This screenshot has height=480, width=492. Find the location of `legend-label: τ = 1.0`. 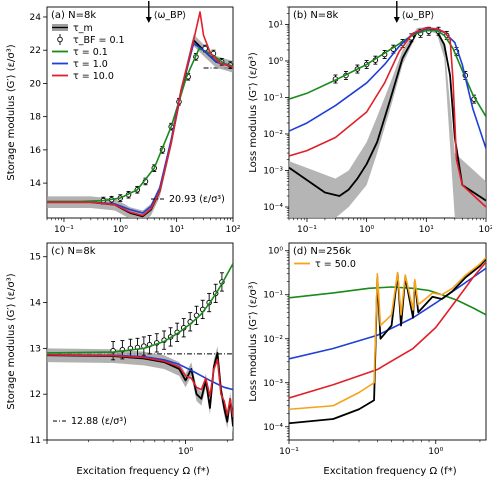

legend-label: τ = 1.0 is located at coordinates (90, 64).